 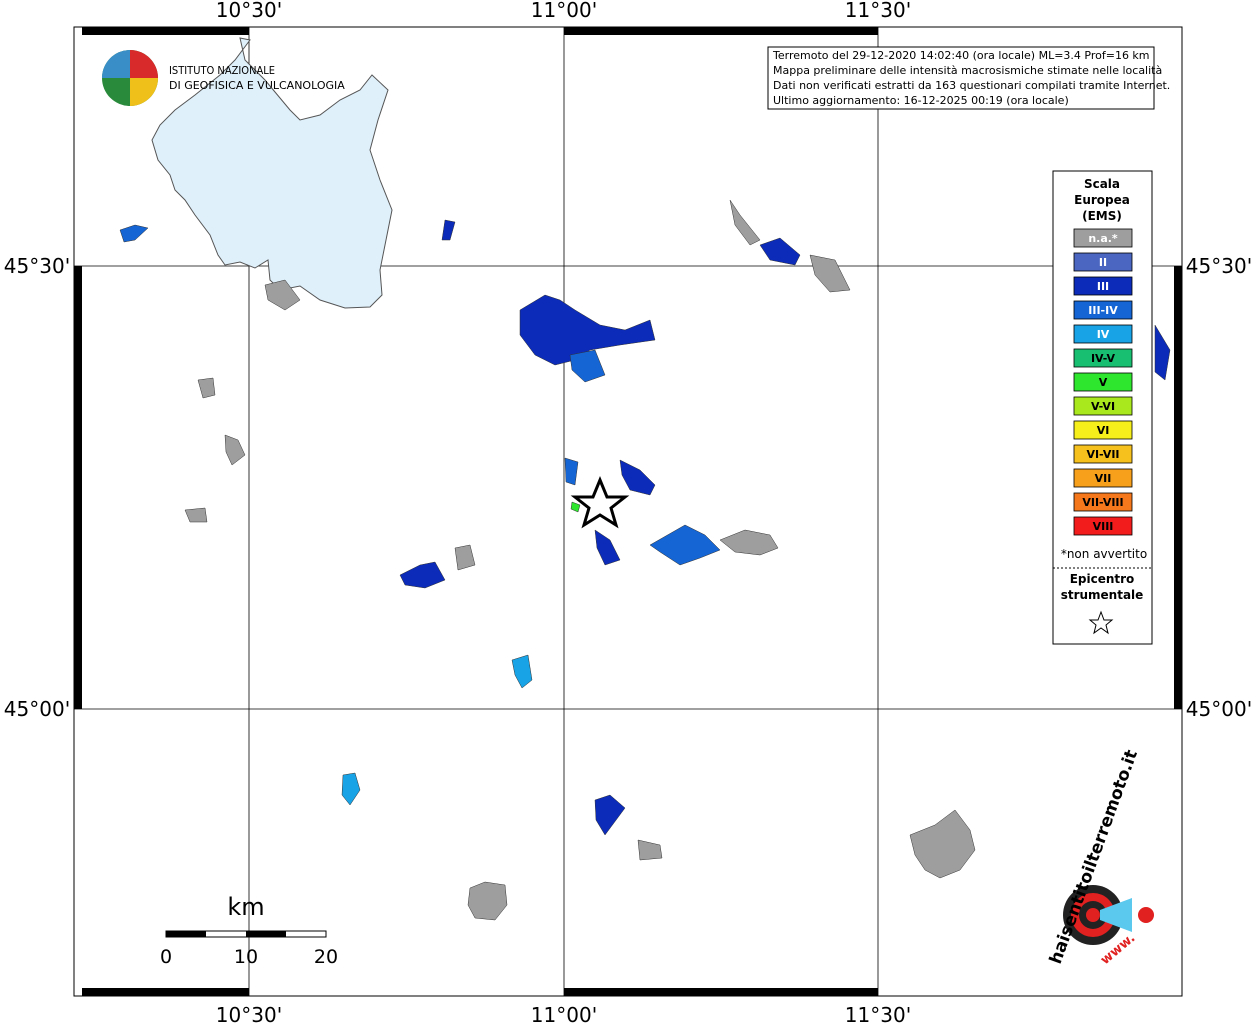 I want to click on legend-label: VII, so click(x=1103, y=478).